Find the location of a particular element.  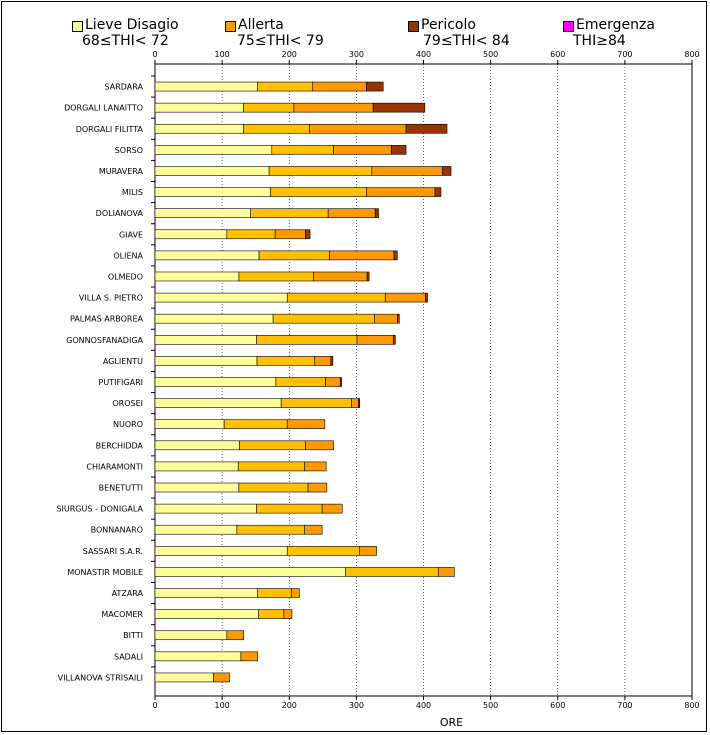

x-tick-label-top: 200 is located at coordinates (289, 54).